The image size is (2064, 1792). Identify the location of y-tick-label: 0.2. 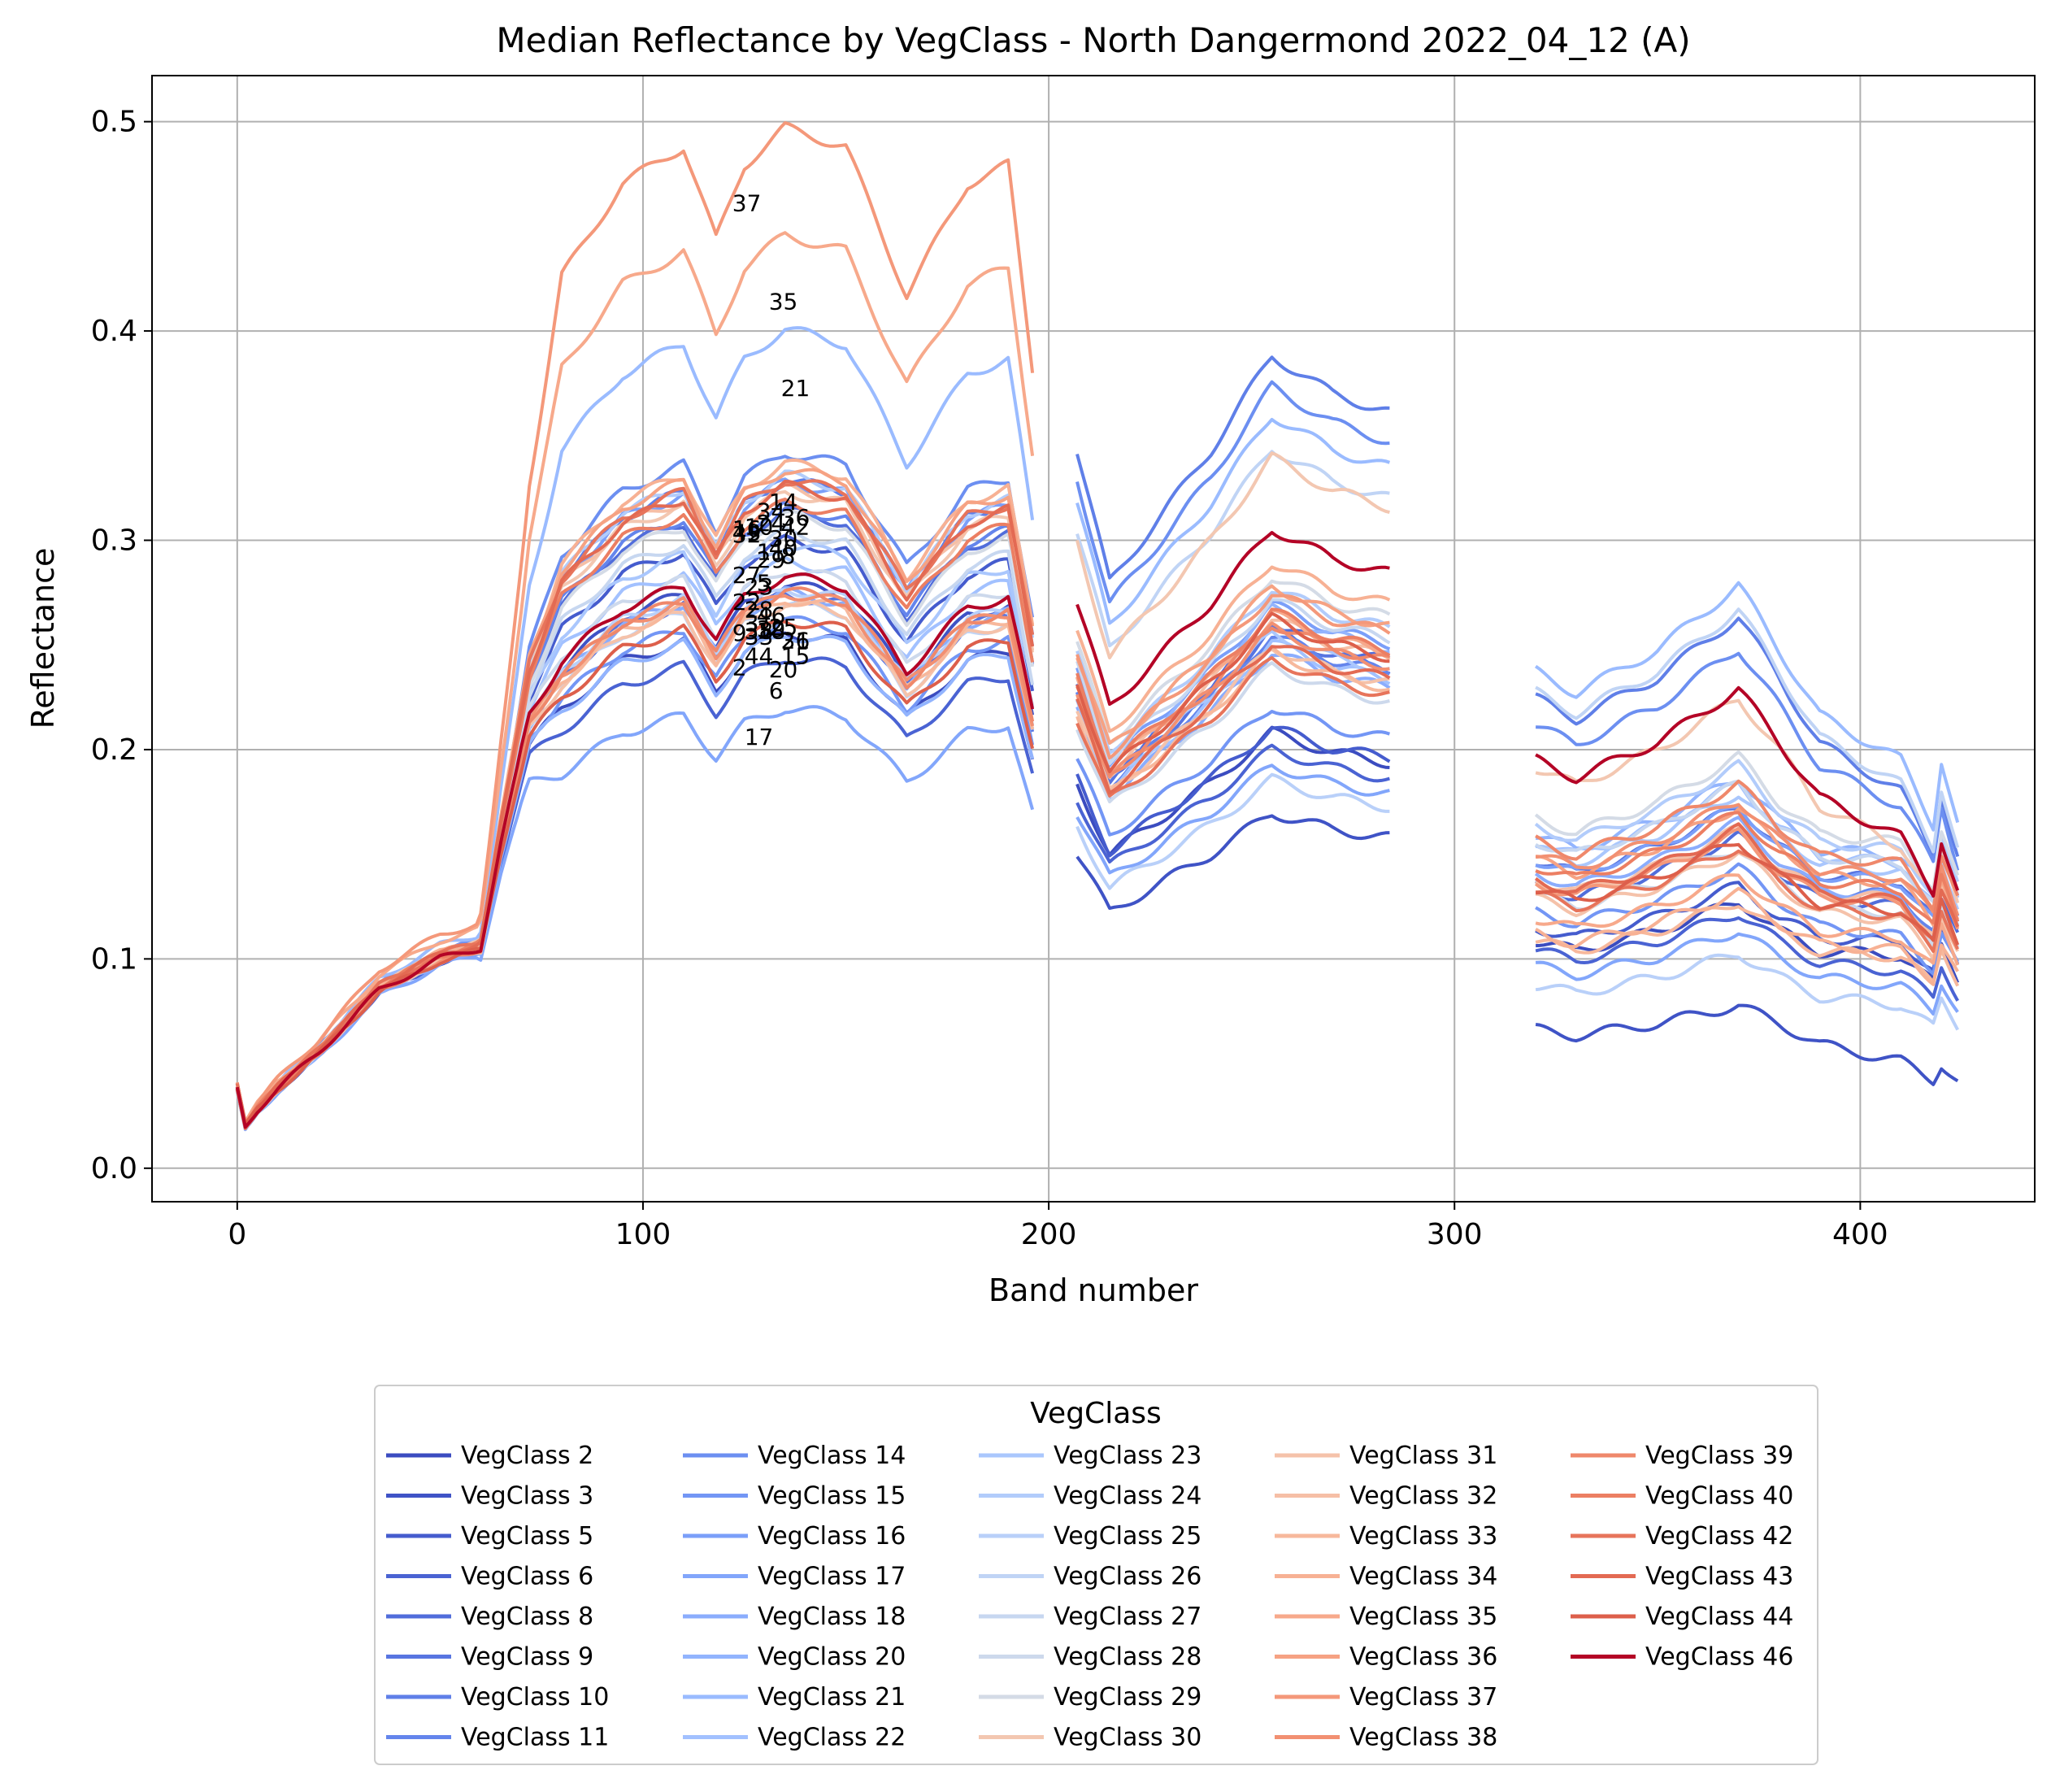
(114, 750).